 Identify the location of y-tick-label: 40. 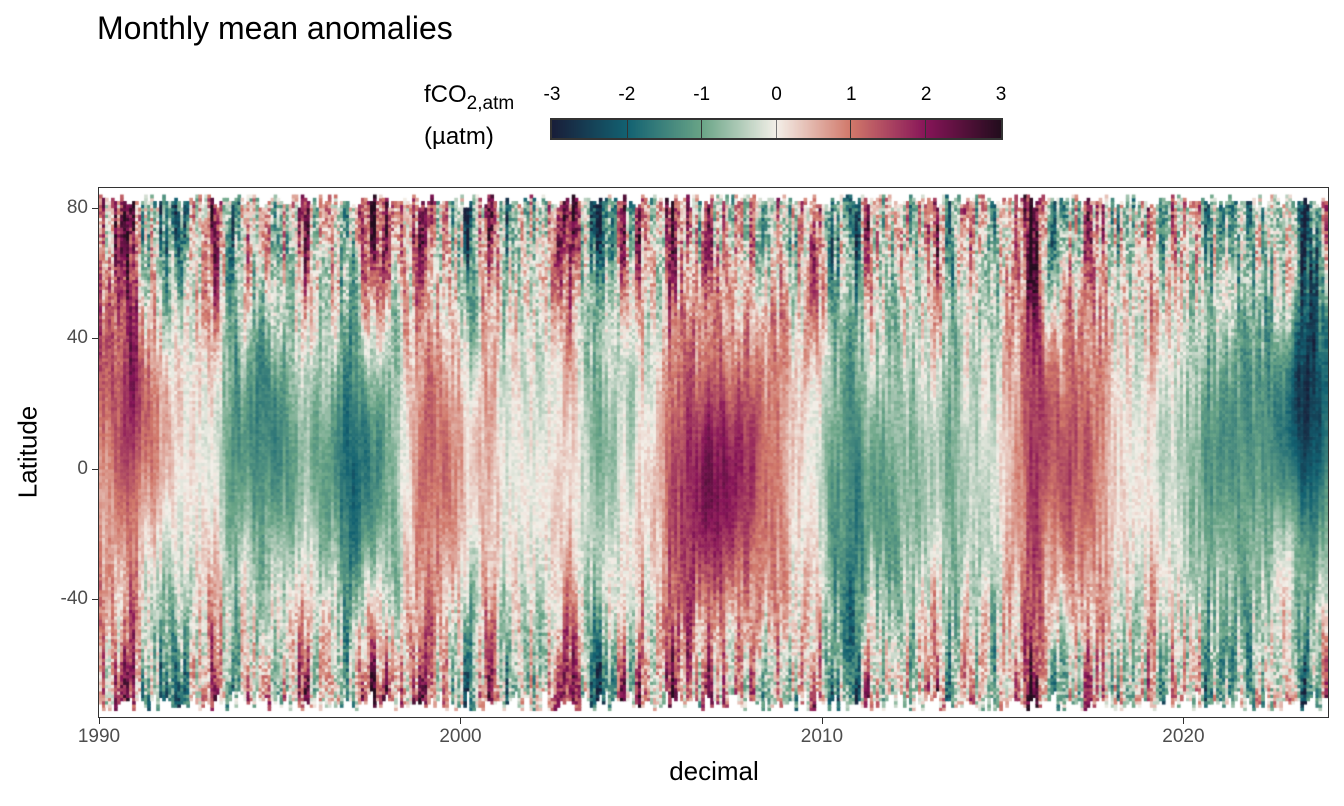
(77, 338).